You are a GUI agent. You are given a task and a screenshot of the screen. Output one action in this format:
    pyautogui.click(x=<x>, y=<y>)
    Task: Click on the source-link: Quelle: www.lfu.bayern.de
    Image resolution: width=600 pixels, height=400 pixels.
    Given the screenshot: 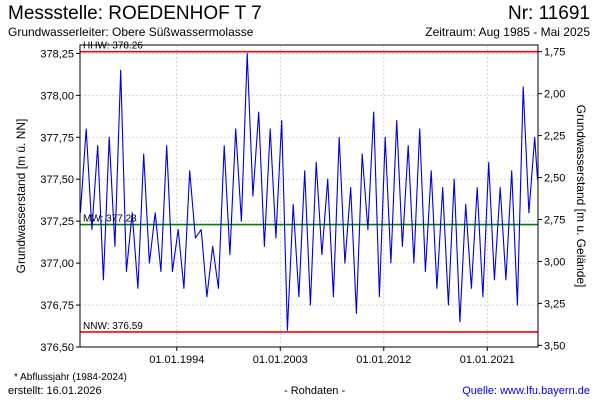 What is the action you would take?
    pyautogui.click(x=526, y=391)
    